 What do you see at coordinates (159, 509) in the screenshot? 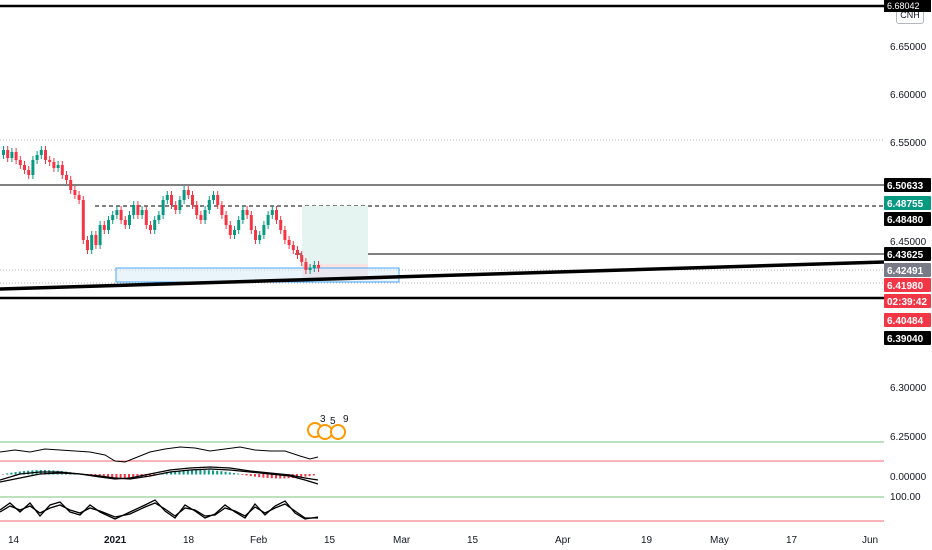
I see `stoch-k-line` at bounding box center [159, 509].